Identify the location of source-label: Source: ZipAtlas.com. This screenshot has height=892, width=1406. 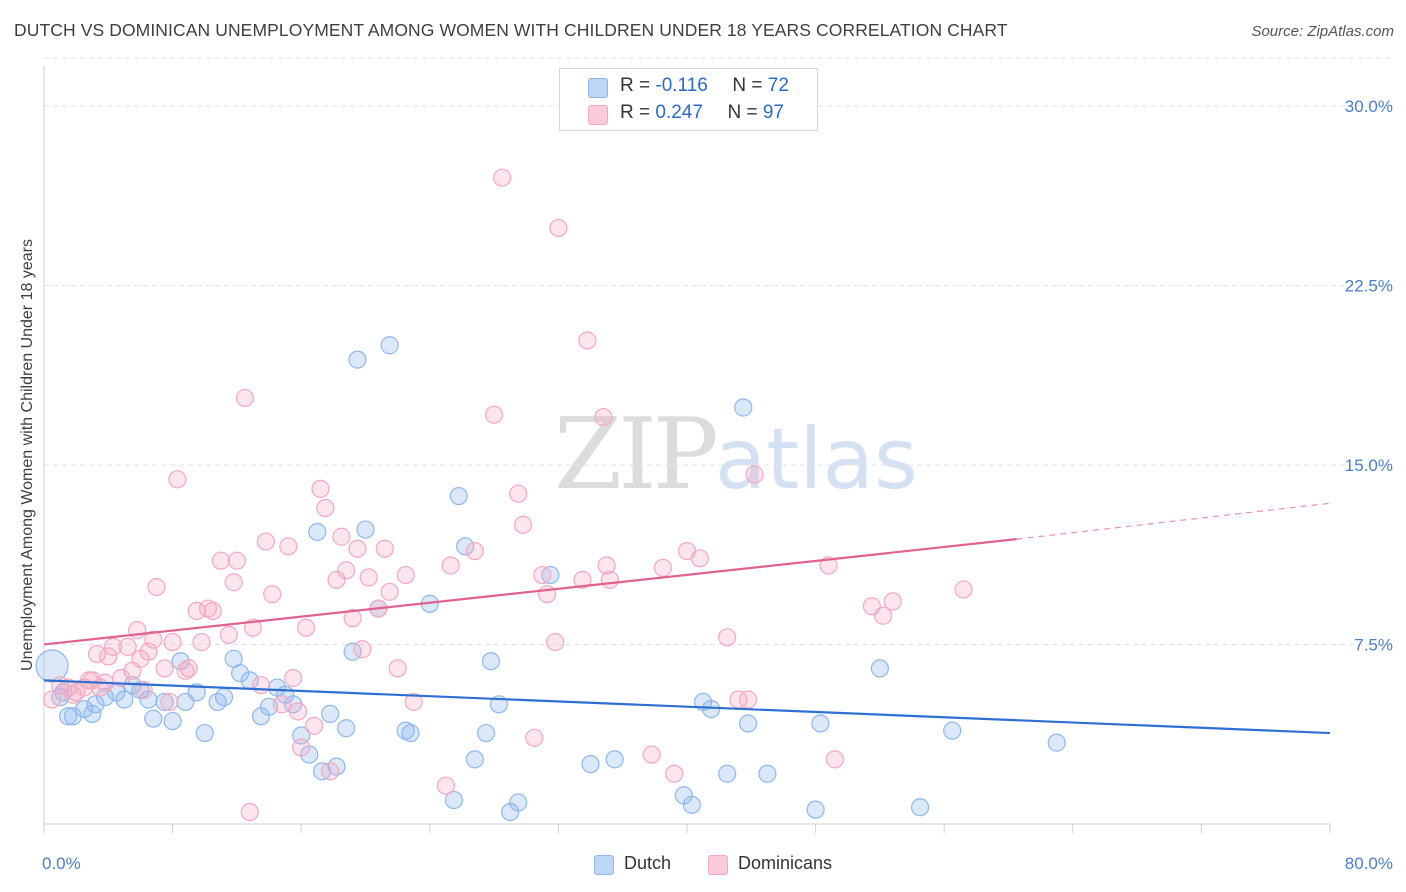
(1322, 31).